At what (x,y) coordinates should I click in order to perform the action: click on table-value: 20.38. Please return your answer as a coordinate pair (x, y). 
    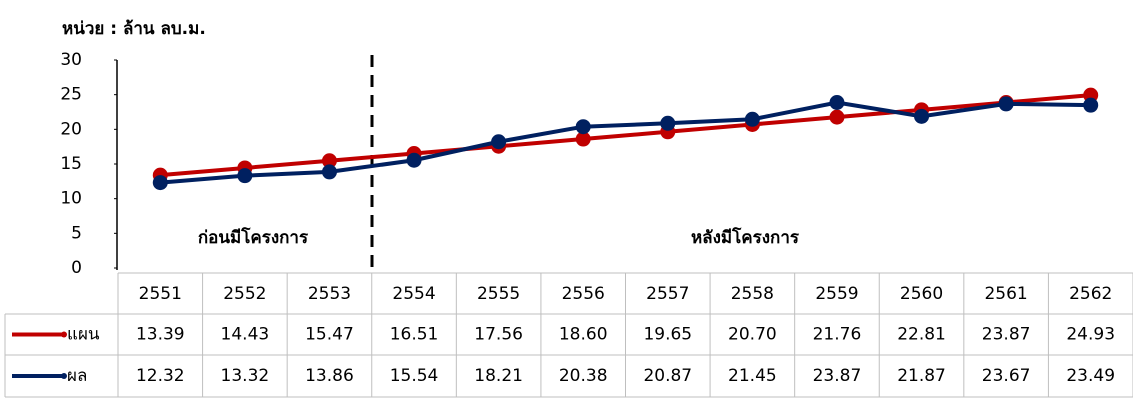
    Looking at the image, I should click on (583, 376).